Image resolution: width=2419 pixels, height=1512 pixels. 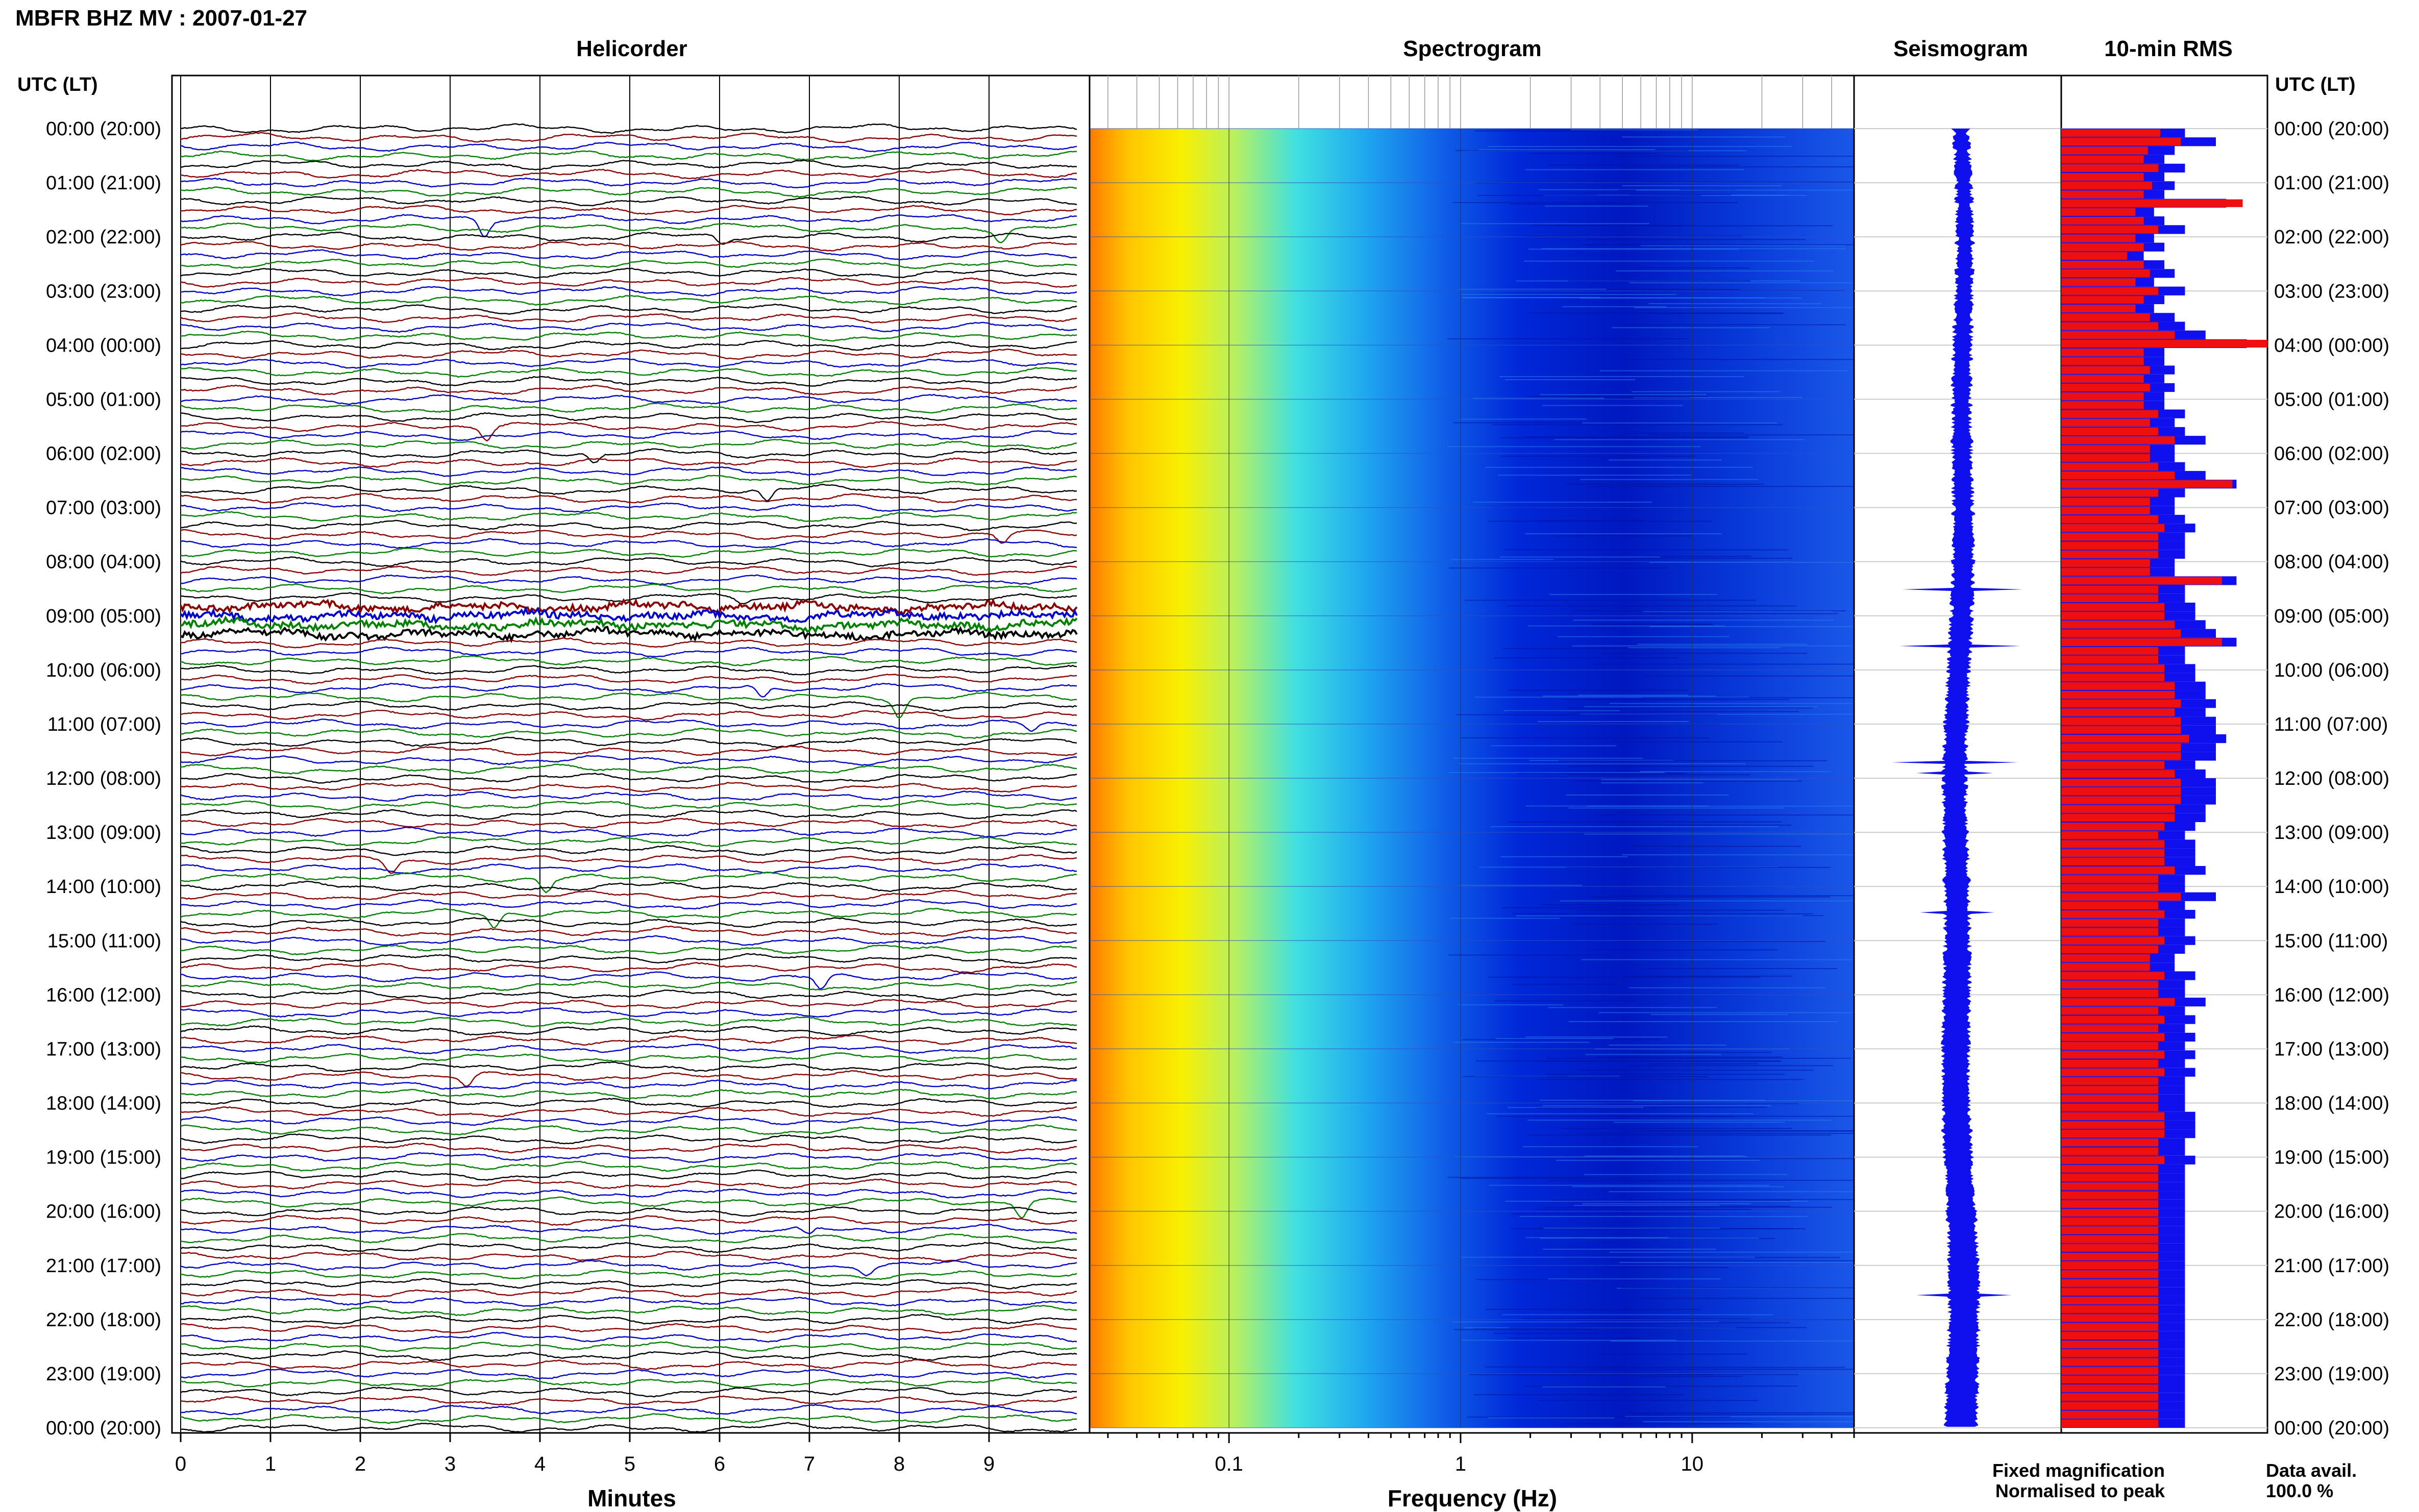 What do you see at coordinates (2331, 345) in the screenshot?
I see `time-label-right: 04:00 (00:00)` at bounding box center [2331, 345].